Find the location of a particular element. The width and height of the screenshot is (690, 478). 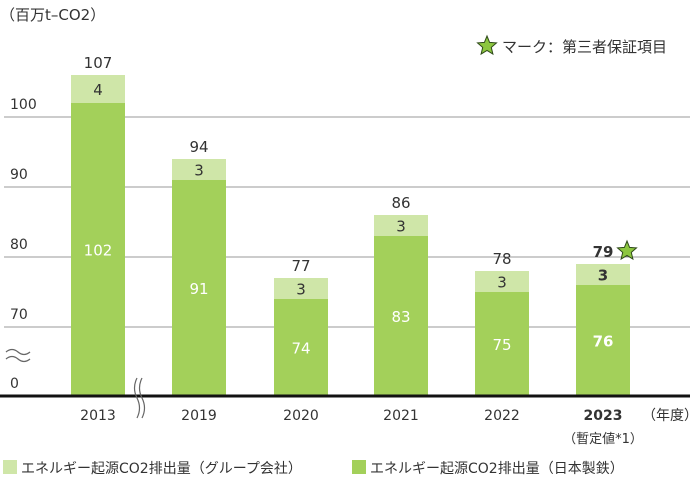

data-label-total: 86 is located at coordinates (400, 203).